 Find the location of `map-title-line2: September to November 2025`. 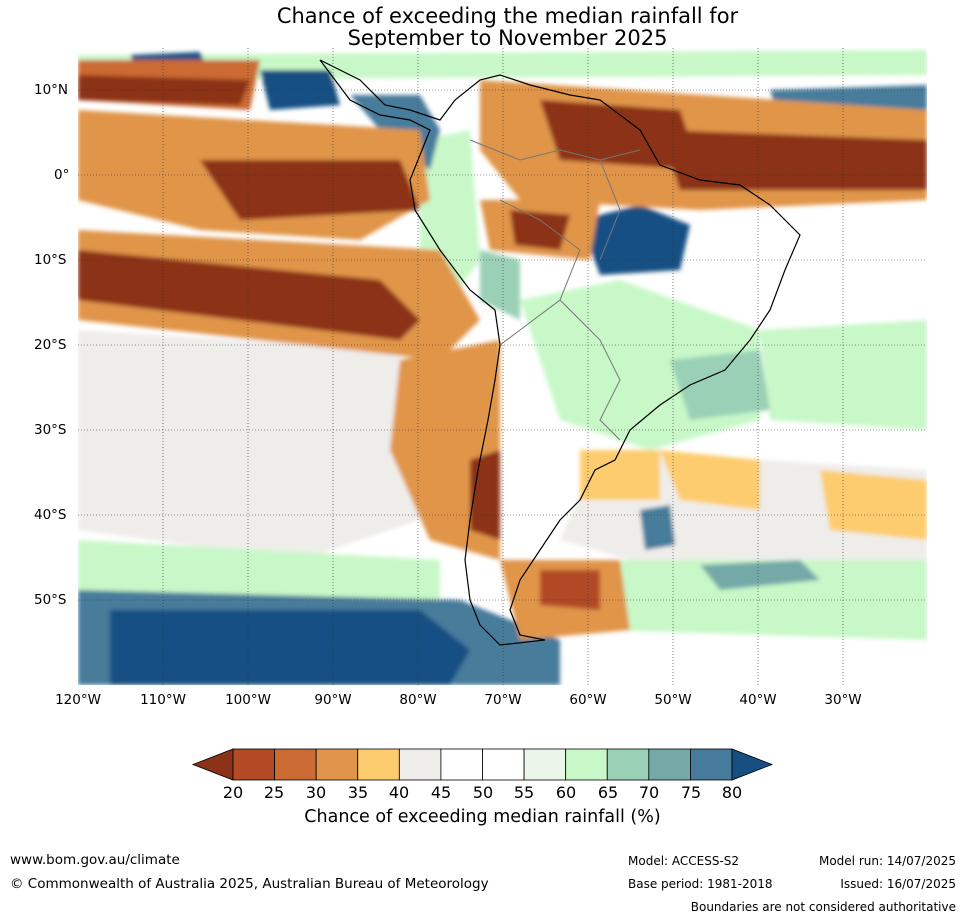

map-title-line2: September to November 2025 is located at coordinates (507, 38).